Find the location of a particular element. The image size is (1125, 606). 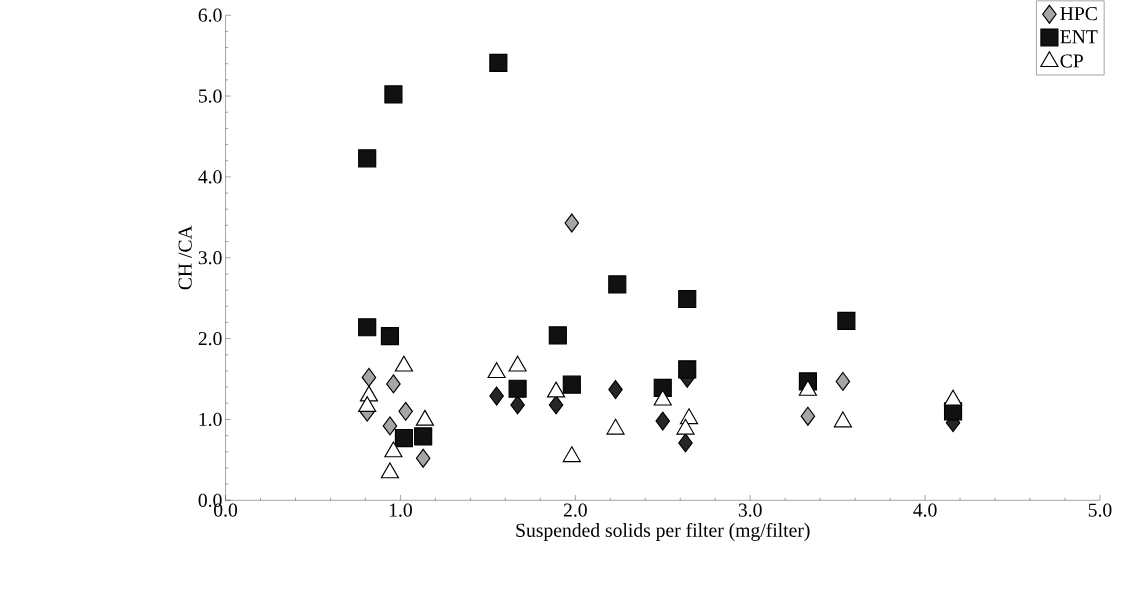

y-tick-label: 6.0 is located at coordinates (210, 15).